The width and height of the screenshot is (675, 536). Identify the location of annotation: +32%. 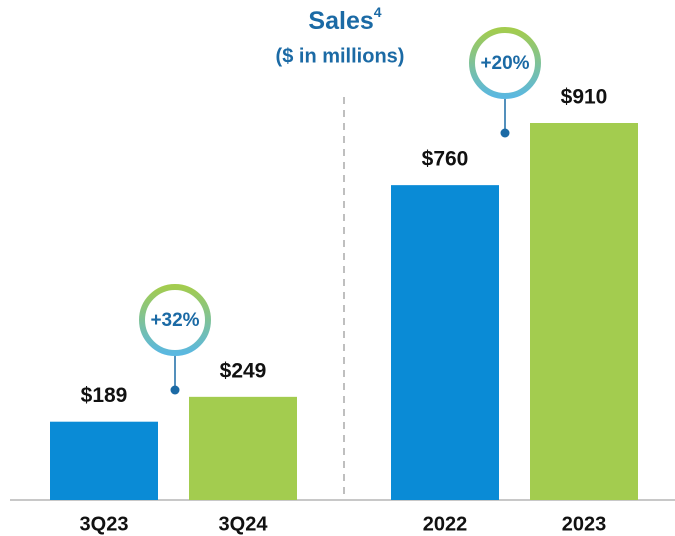
(174, 320).